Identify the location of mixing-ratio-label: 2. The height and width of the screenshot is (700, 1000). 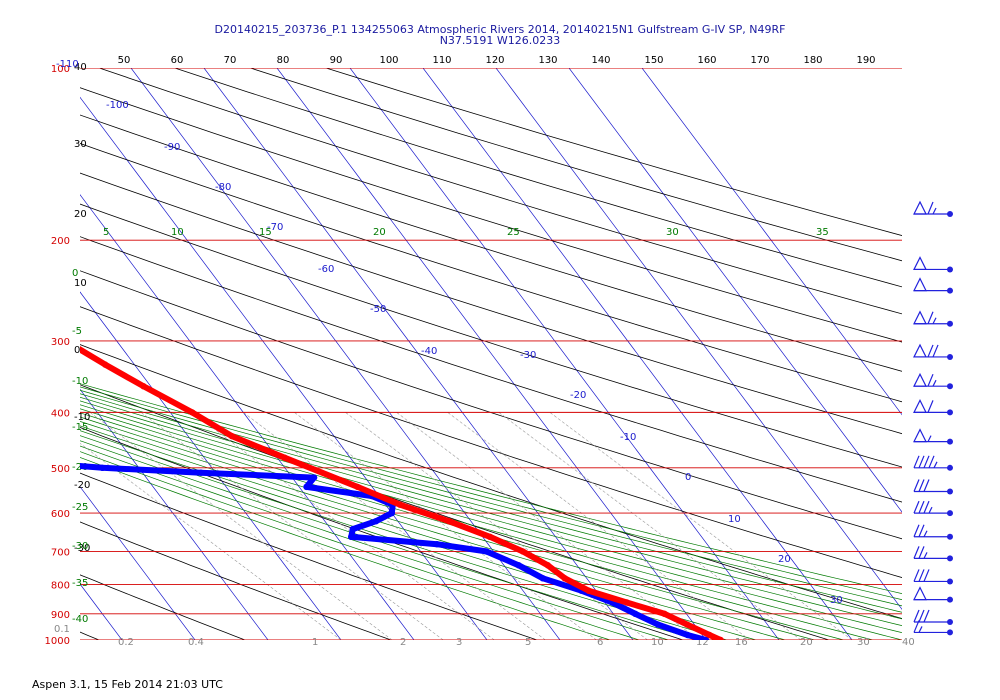
(403, 642).